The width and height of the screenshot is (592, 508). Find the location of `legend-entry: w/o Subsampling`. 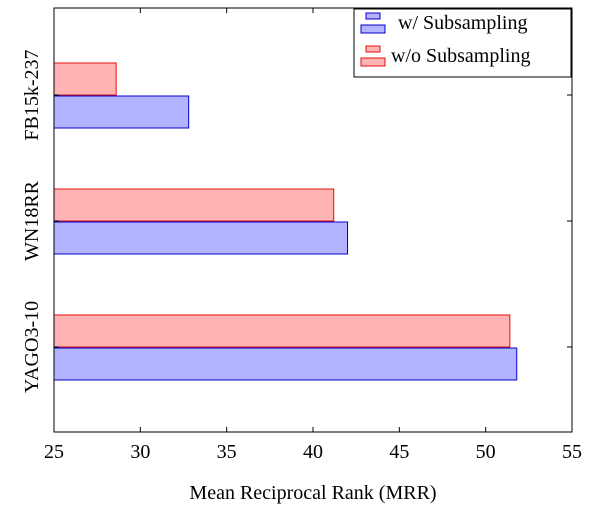

legend-entry: w/o Subsampling is located at coordinates (445, 56).